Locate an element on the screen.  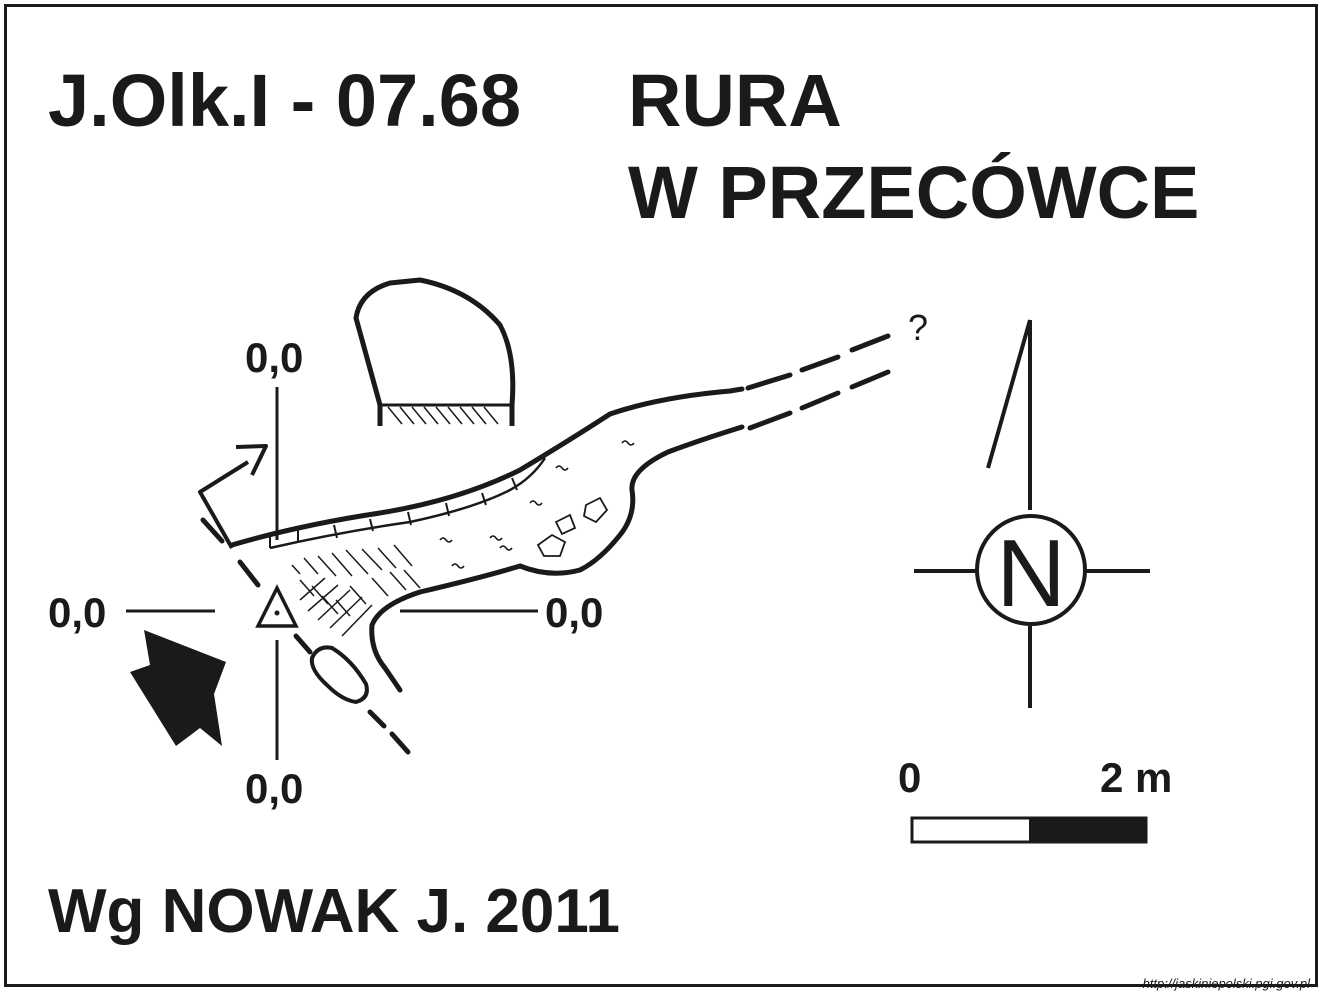
datum-cross is located at coordinates (332, 573).